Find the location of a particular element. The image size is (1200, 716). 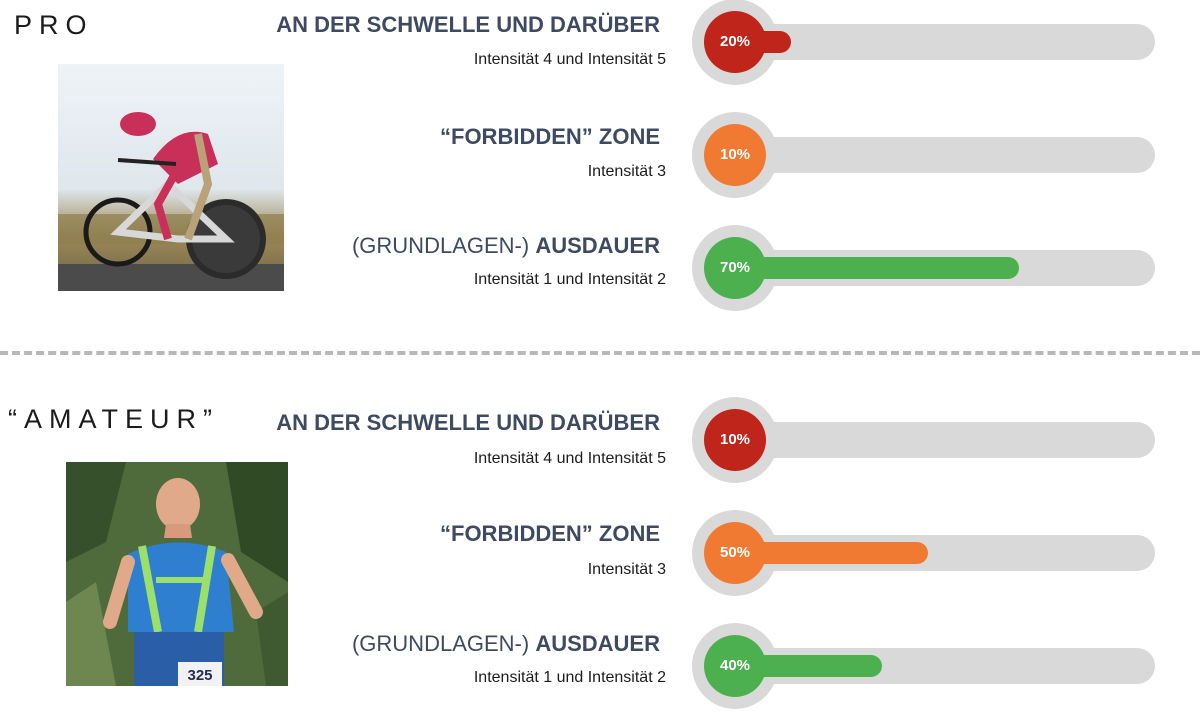

pro-zone1-title-bold: AN DER SCHWELLE UND DARÜBER is located at coordinates (468, 24).